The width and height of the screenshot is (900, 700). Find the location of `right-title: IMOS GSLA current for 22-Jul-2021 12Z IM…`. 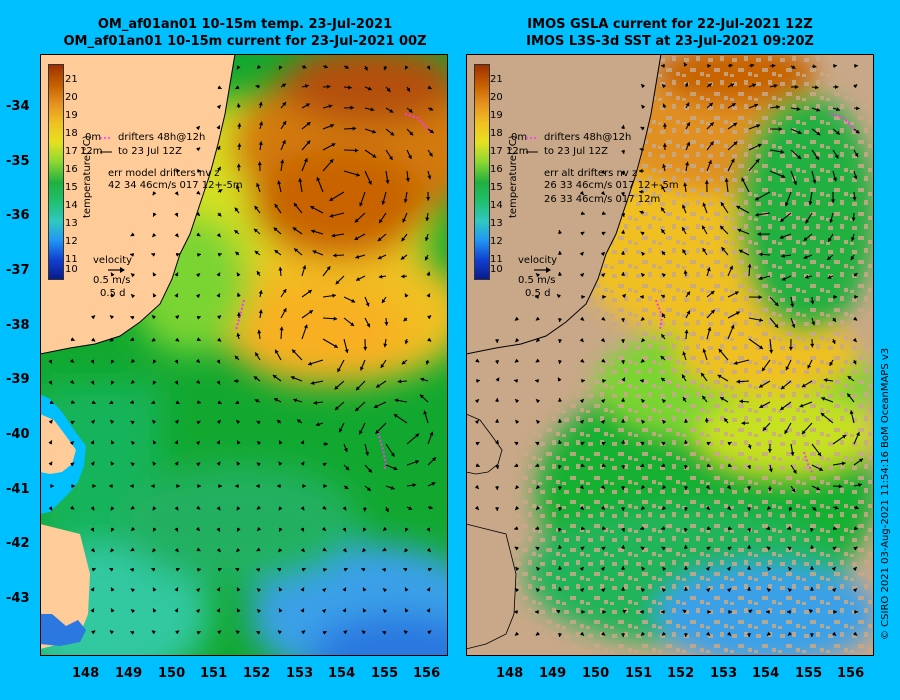

right-title: IMOS GSLA current for 22-Jul-2021 12Z IM… is located at coordinates (670, 33).